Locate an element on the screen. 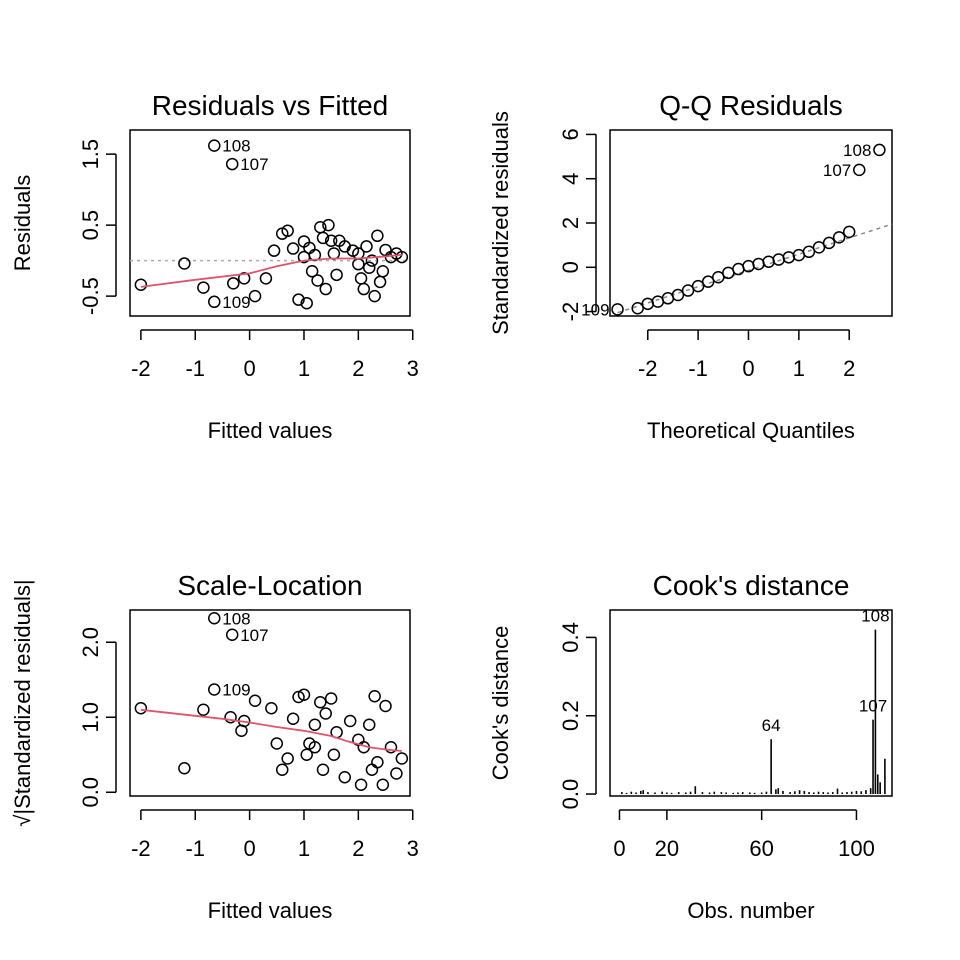 Image resolution: width=960 pixels, height=960 pixels. y-tick-label: 0.4 is located at coordinates (570, 637).